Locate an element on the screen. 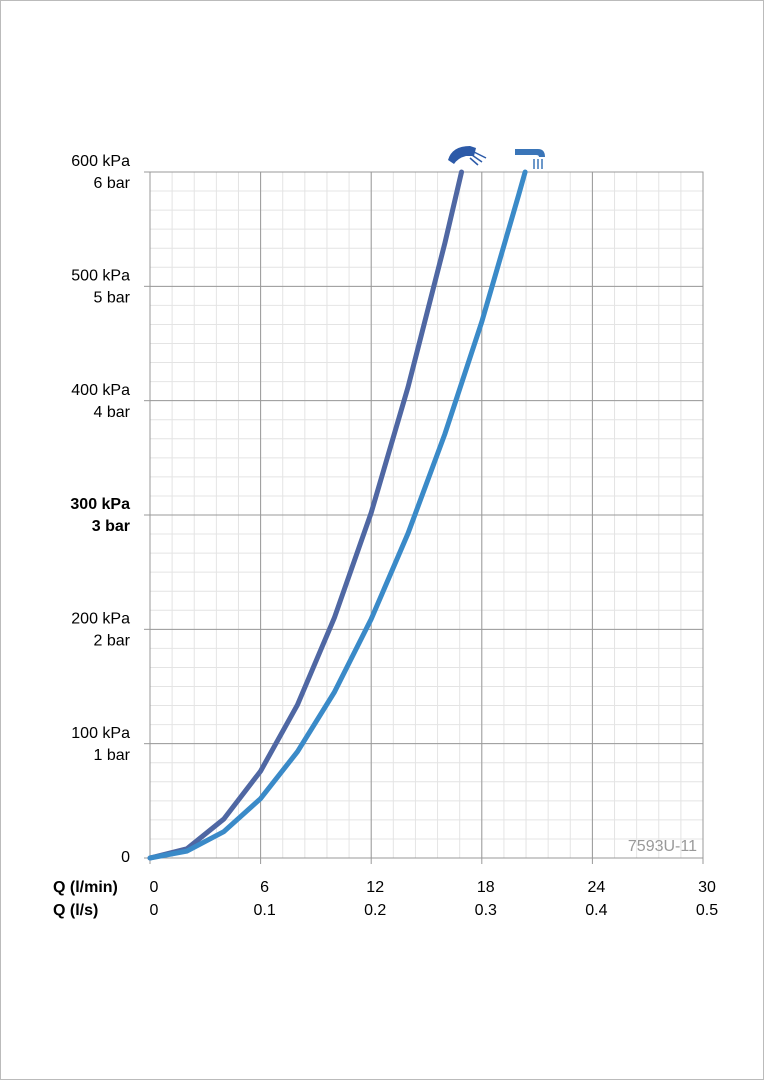 The image size is (764, 1080). y-tick-sublabel: 5 bar is located at coordinates (112, 298).